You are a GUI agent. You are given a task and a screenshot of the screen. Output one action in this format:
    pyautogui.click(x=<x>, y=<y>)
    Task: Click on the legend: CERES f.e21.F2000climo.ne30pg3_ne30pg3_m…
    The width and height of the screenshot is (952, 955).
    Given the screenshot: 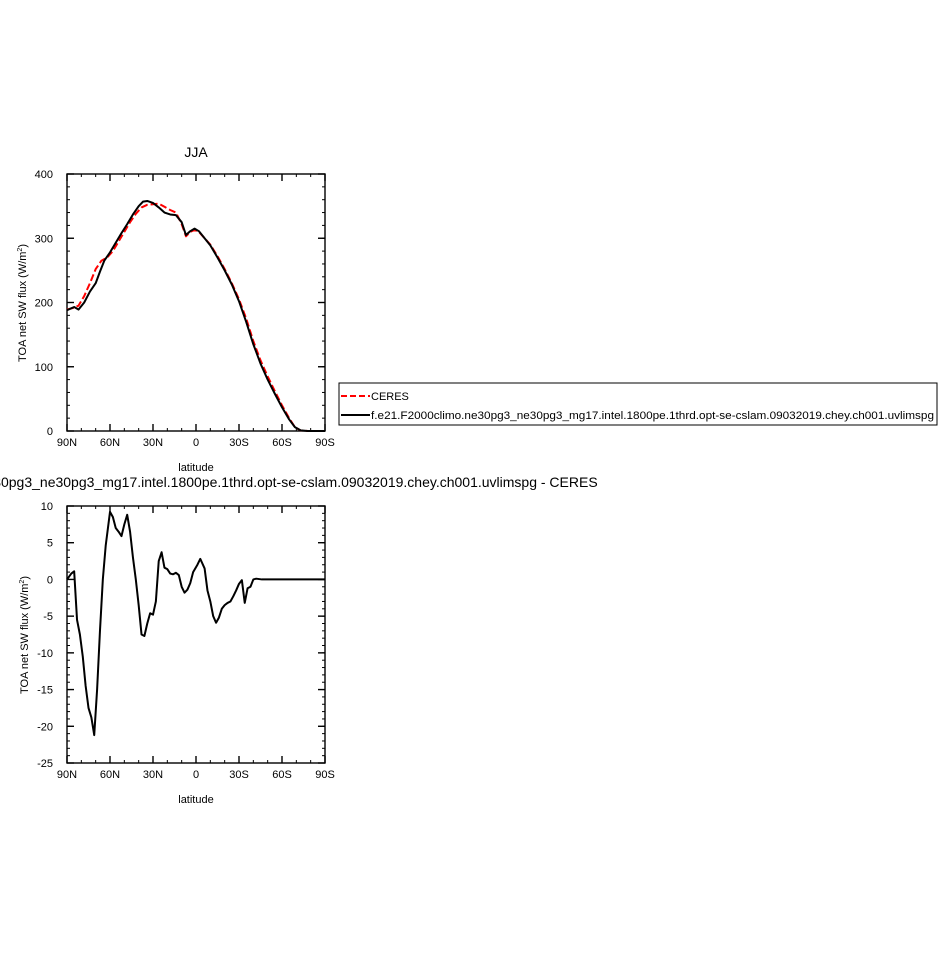 What is the action you would take?
    pyautogui.click(x=638, y=404)
    